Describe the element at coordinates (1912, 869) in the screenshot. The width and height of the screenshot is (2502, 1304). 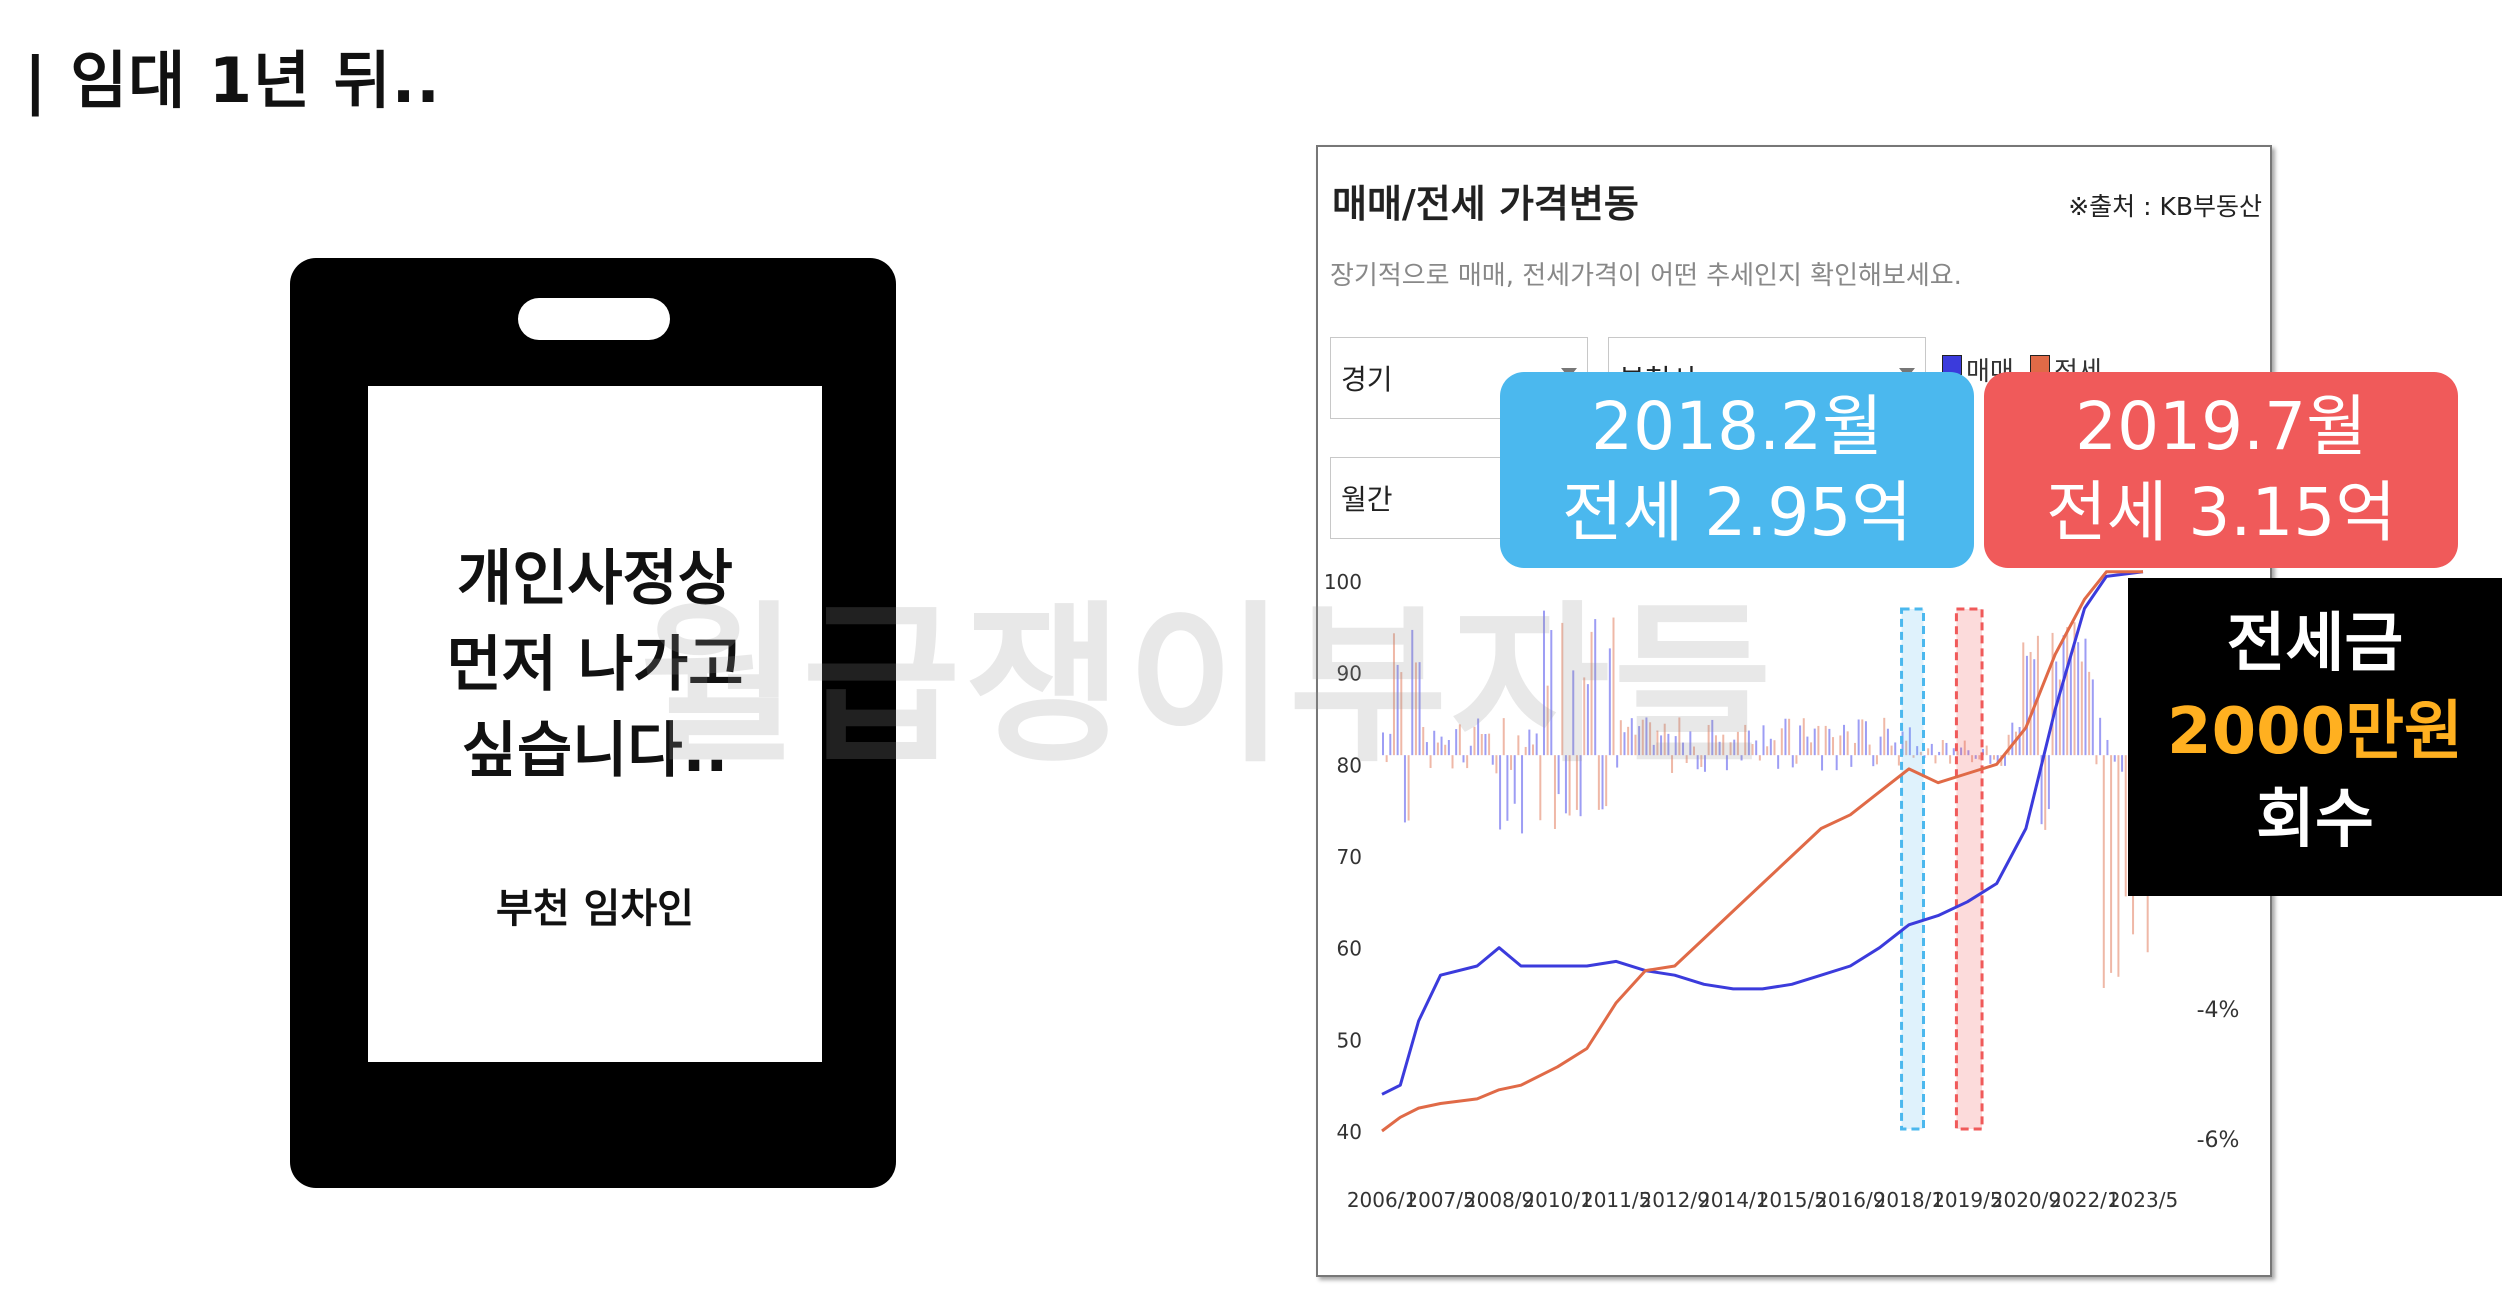
I see `highlight-2018` at that location.